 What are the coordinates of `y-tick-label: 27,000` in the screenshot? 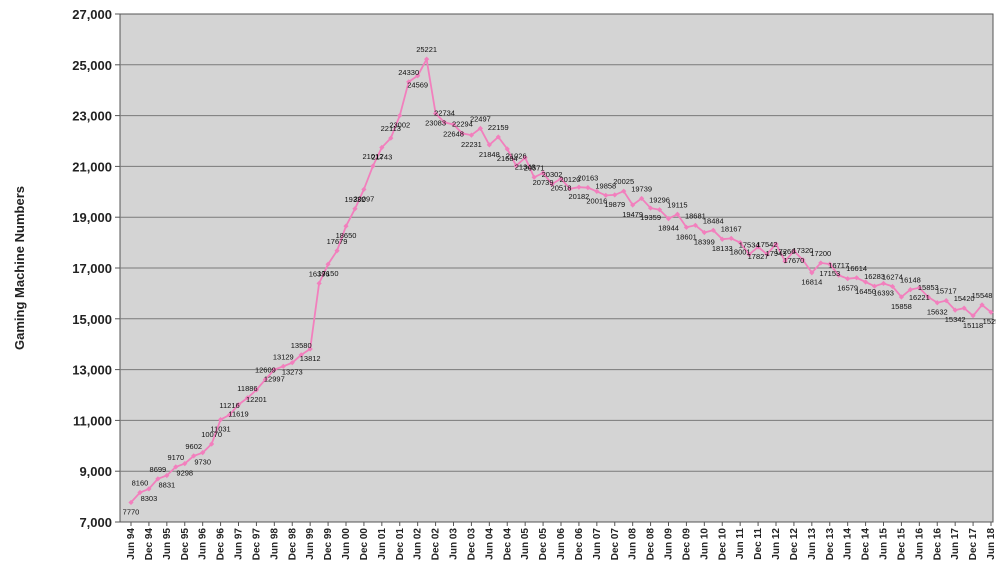 It's located at (92, 14).